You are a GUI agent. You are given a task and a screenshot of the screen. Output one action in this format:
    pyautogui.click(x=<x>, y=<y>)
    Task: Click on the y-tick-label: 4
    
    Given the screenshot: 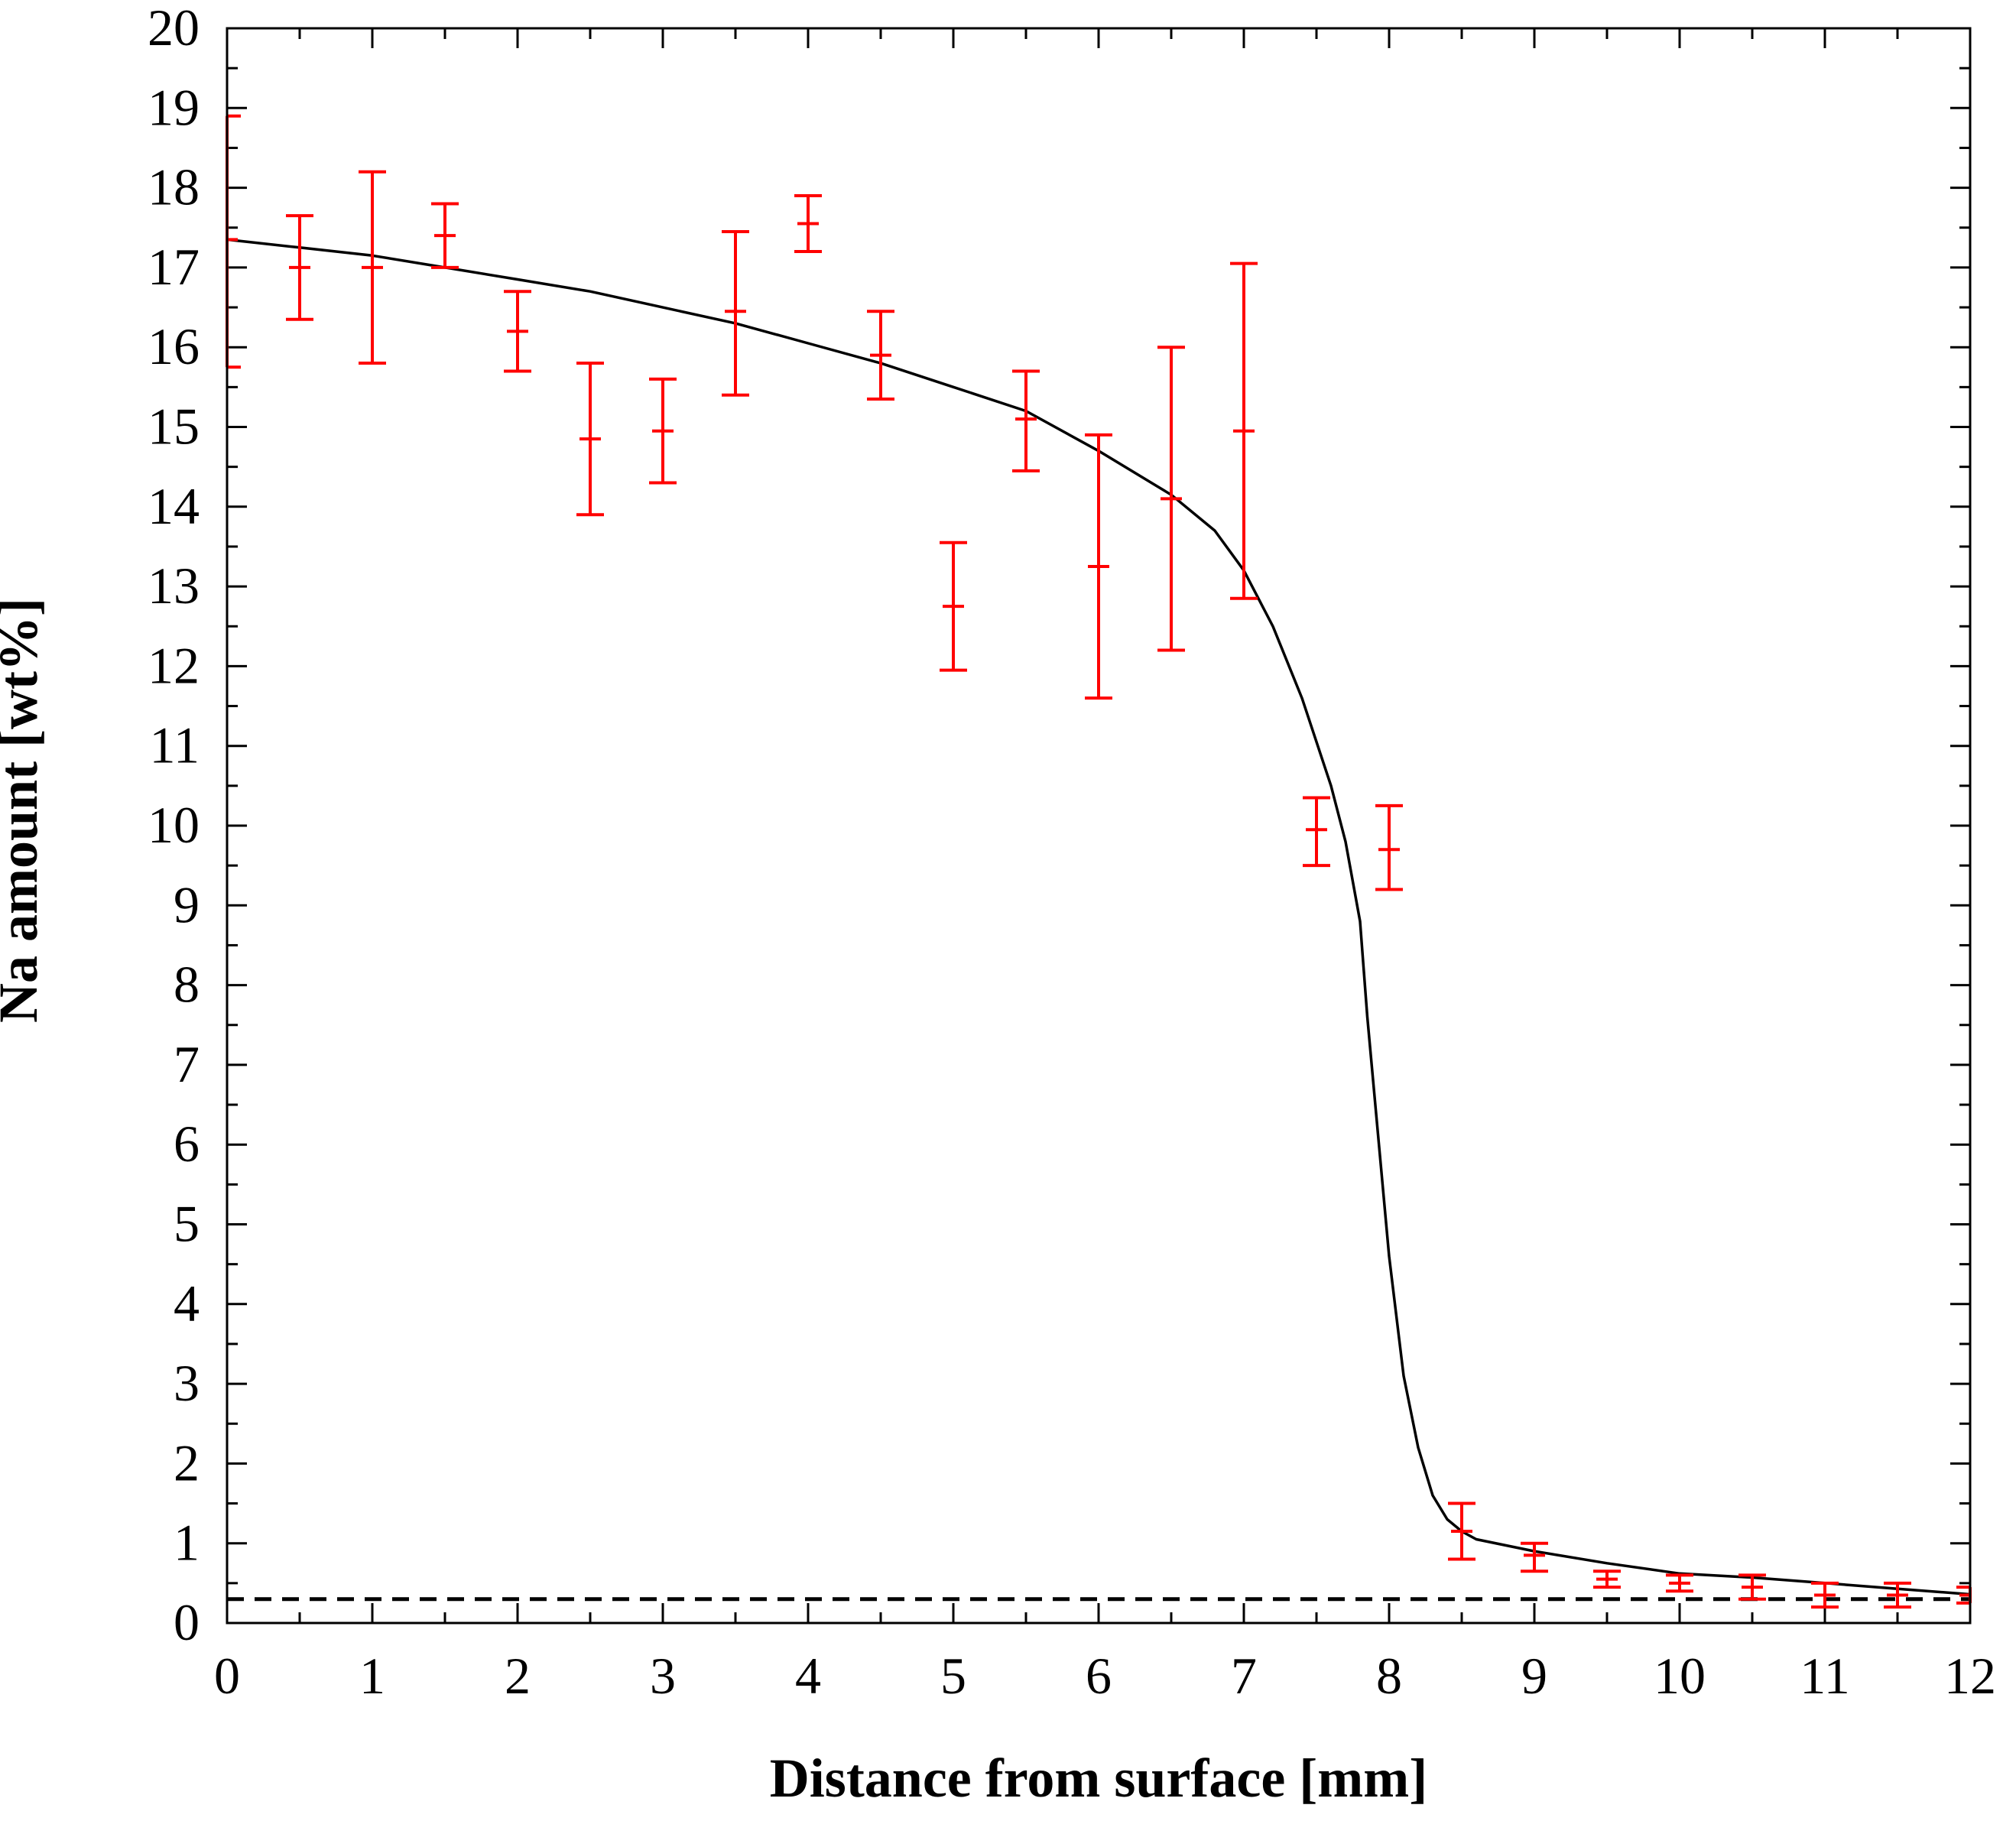 What is the action you would take?
    pyautogui.click(x=187, y=1303)
    